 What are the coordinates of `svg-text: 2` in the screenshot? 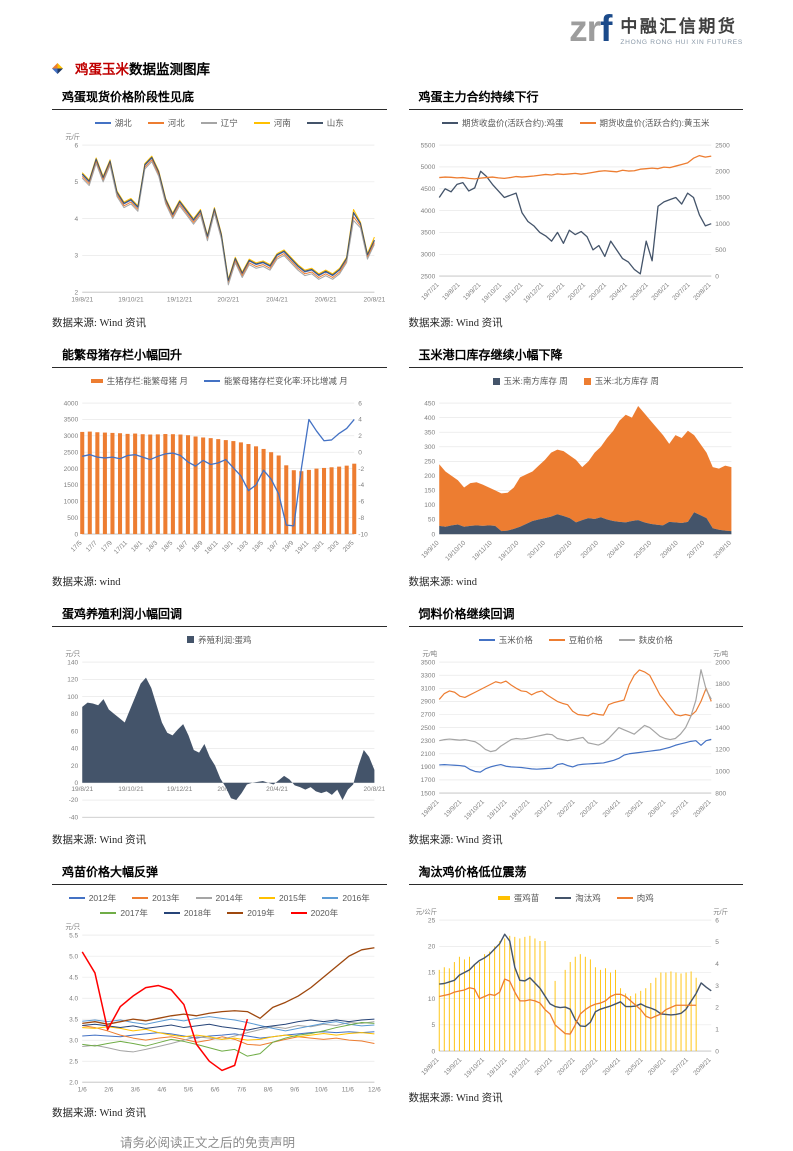 It's located at (360, 436).